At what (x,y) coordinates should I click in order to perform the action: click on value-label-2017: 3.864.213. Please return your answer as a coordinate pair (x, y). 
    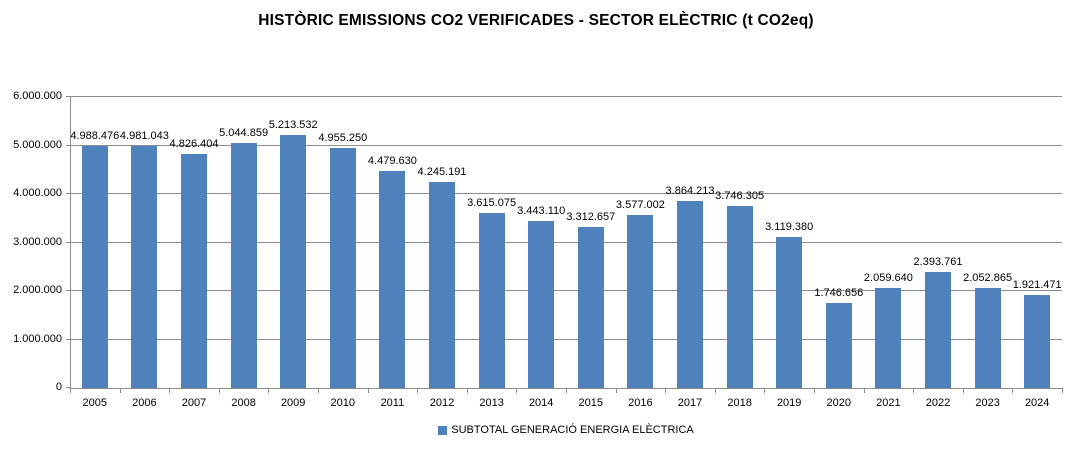
    Looking at the image, I should click on (690, 190).